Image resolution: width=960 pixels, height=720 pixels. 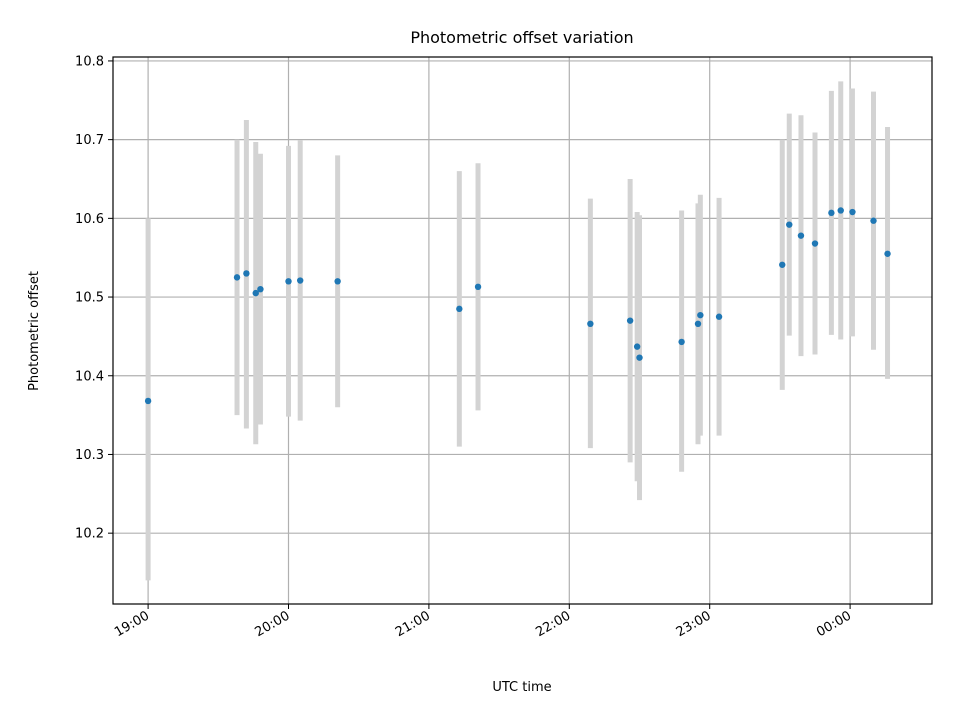 What do you see at coordinates (521, 687) in the screenshot?
I see `x-axis-label: UTC time` at bounding box center [521, 687].